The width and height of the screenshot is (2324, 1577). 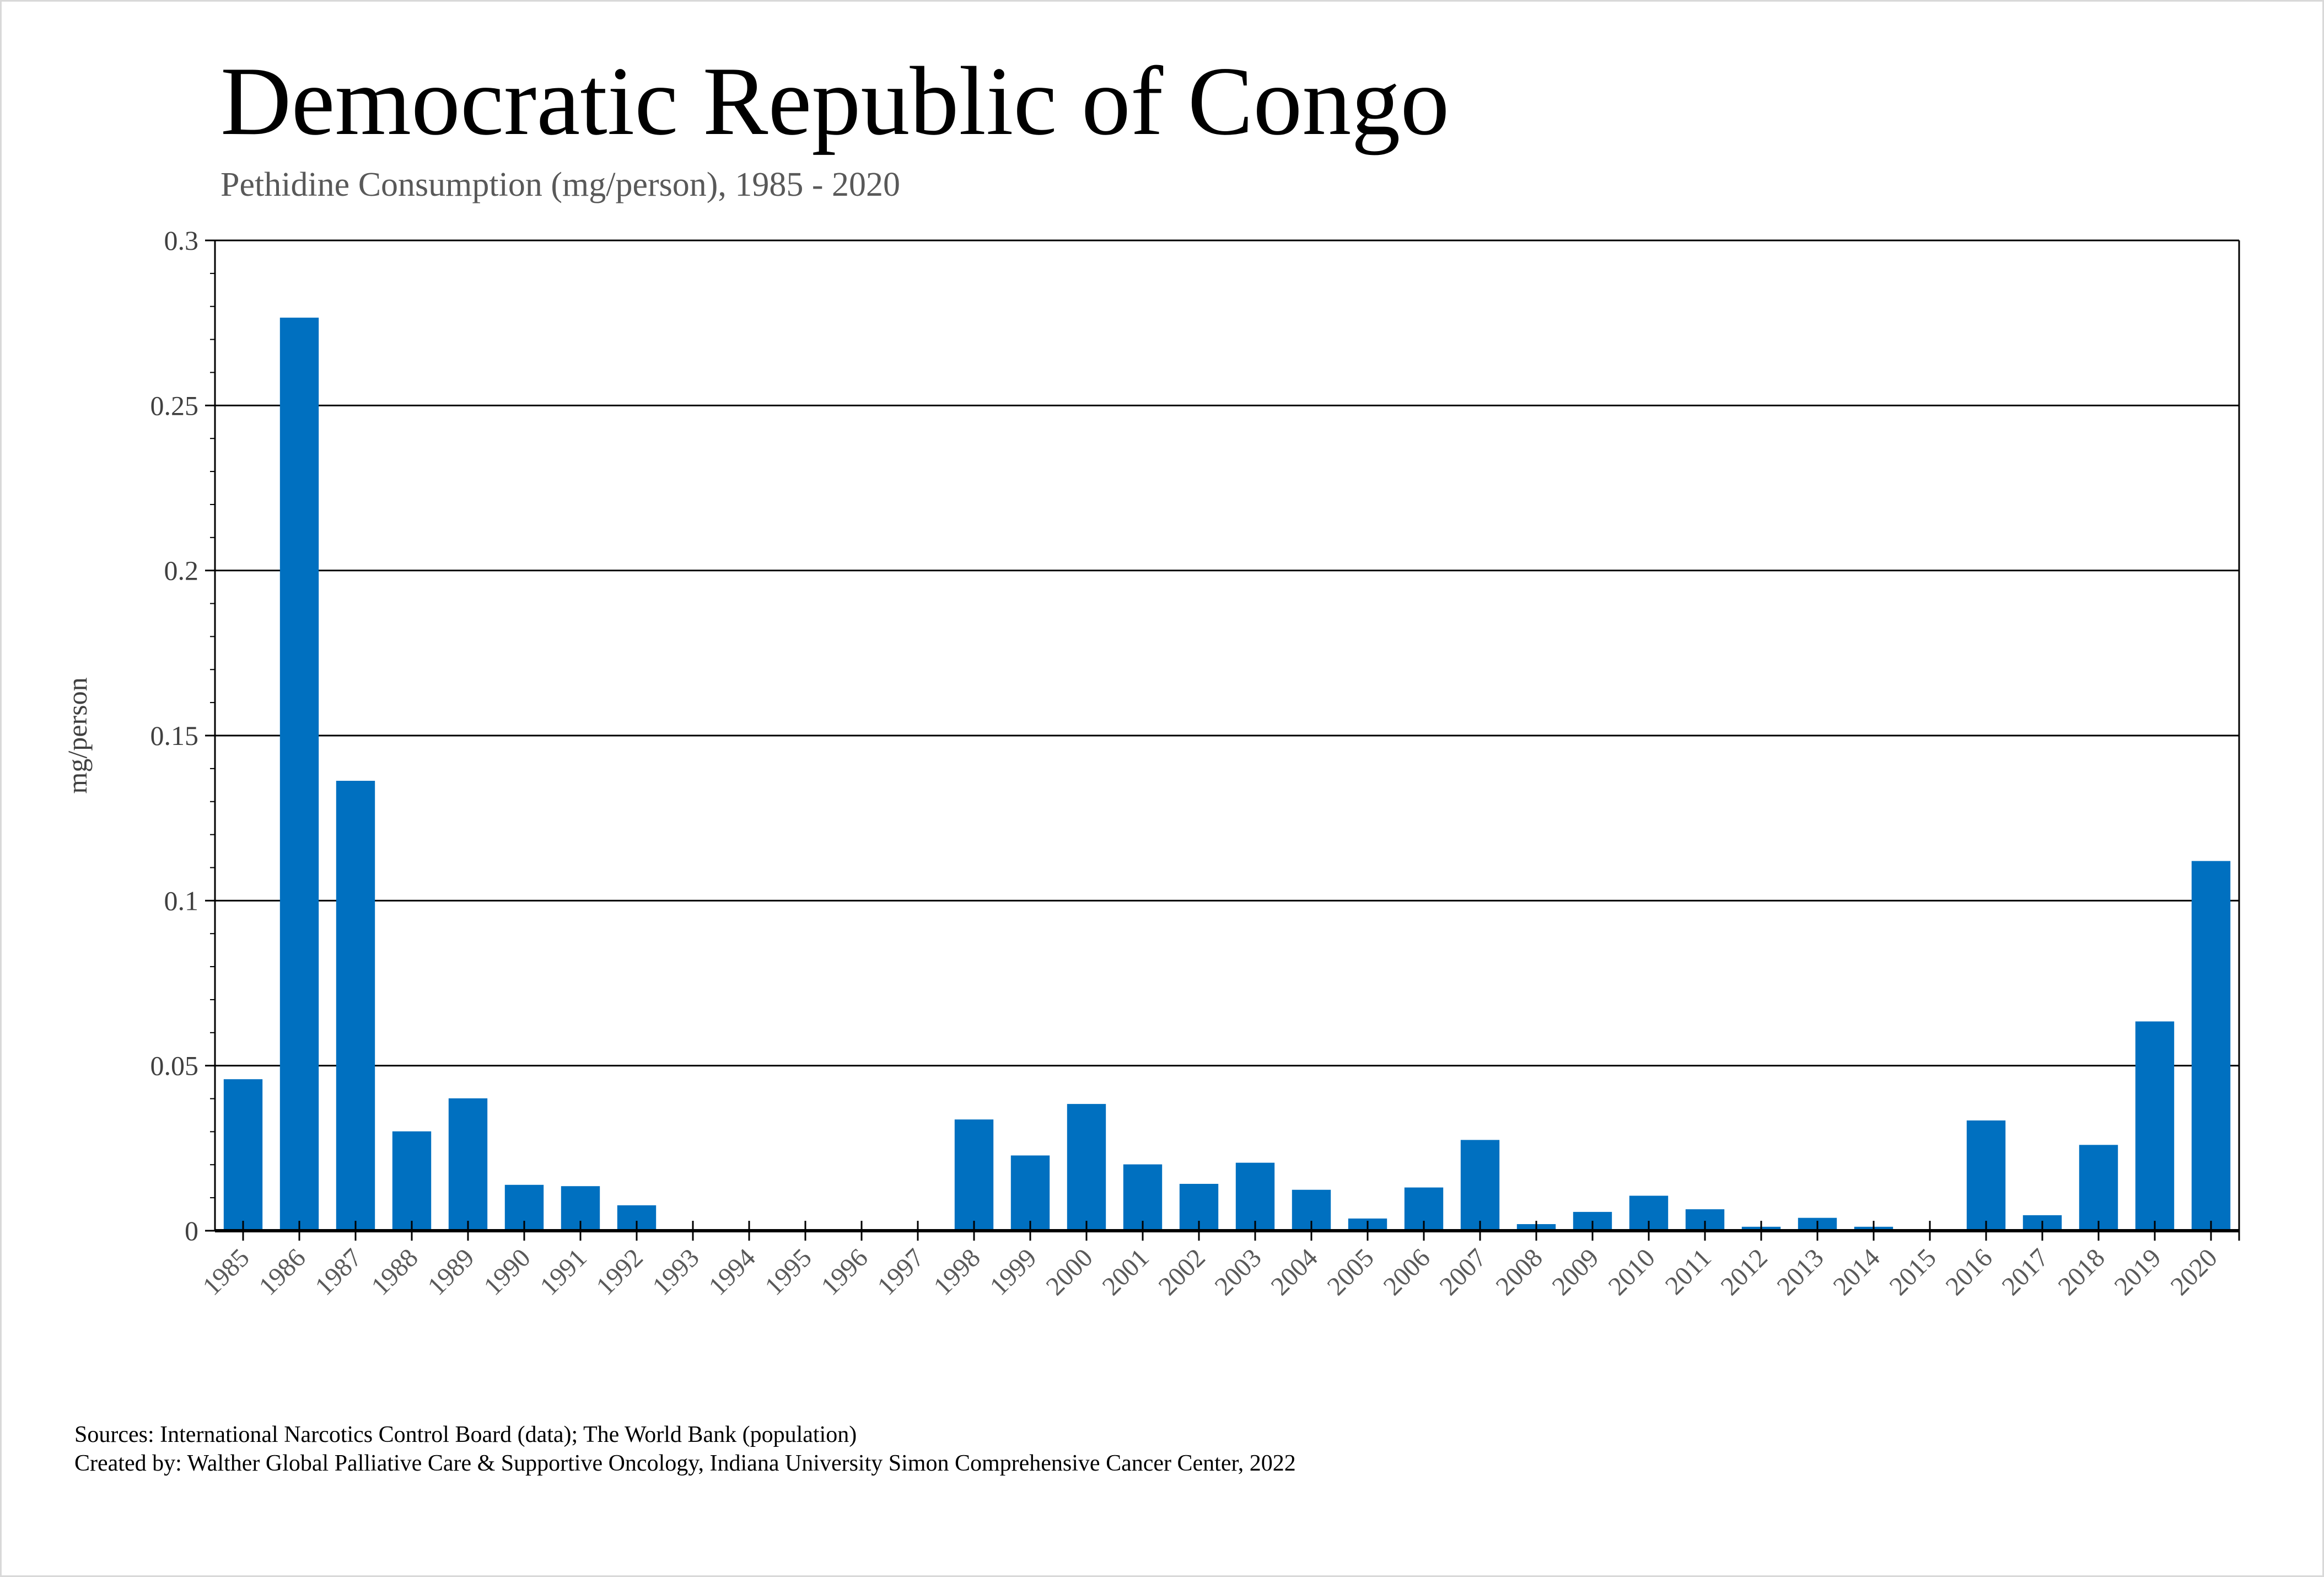 I want to click on y-tick-label: 0.15, so click(x=174, y=736).